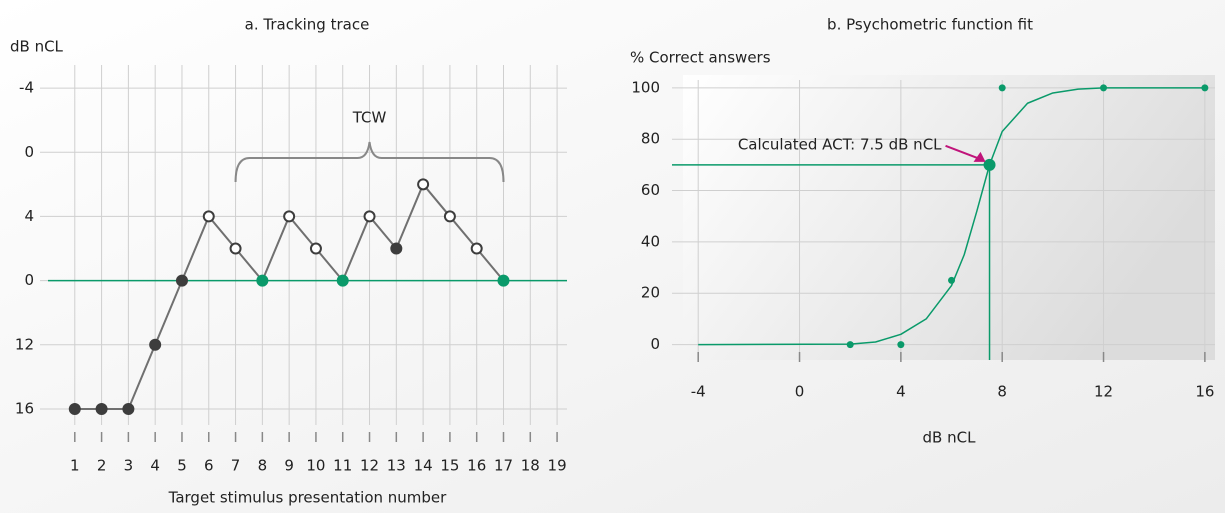 This screenshot has height=513, width=1225. What do you see at coordinates (102, 466) in the screenshot?
I see `x-tick-label: 2` at bounding box center [102, 466].